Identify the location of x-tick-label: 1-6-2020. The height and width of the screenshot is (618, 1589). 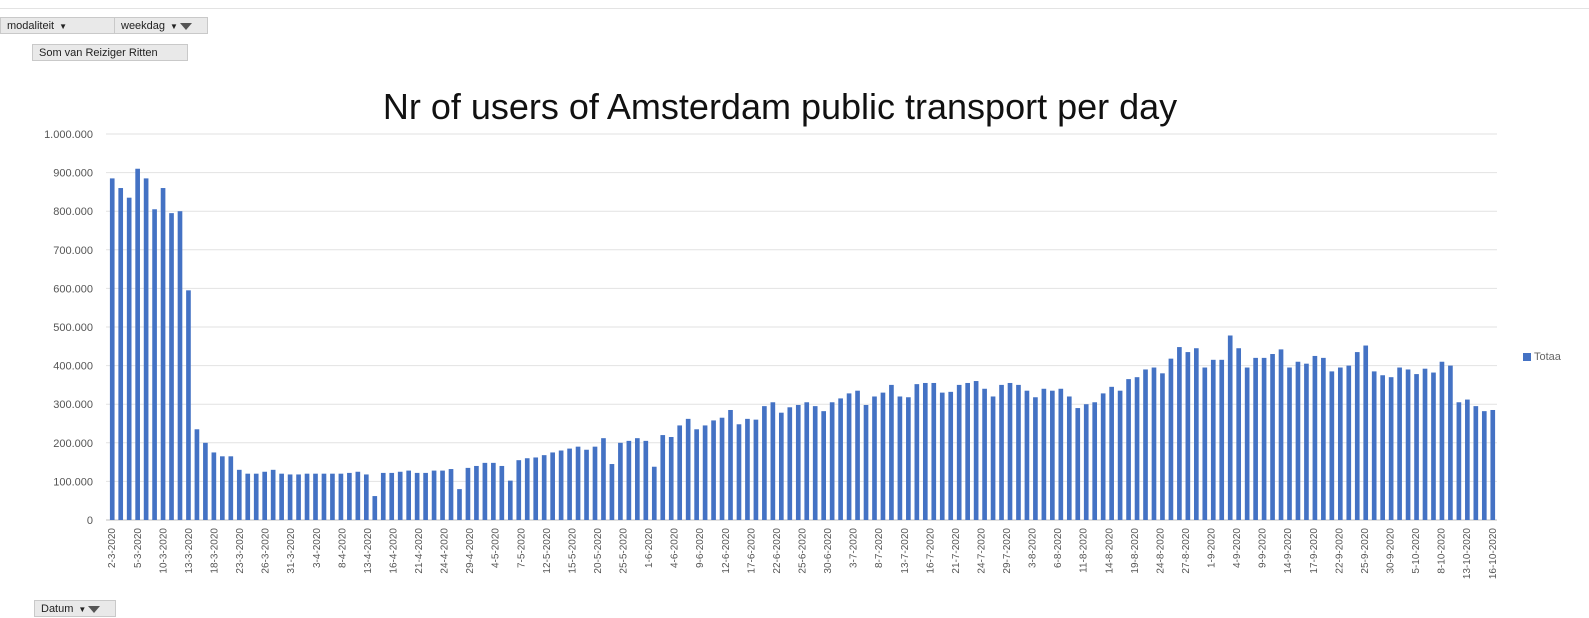
(649, 548).